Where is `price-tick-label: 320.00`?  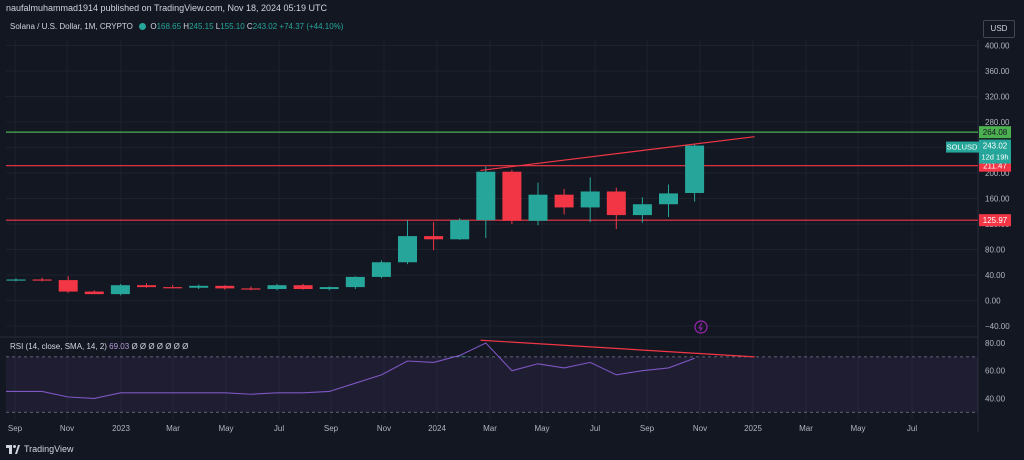
price-tick-label: 320.00 is located at coordinates (997, 97).